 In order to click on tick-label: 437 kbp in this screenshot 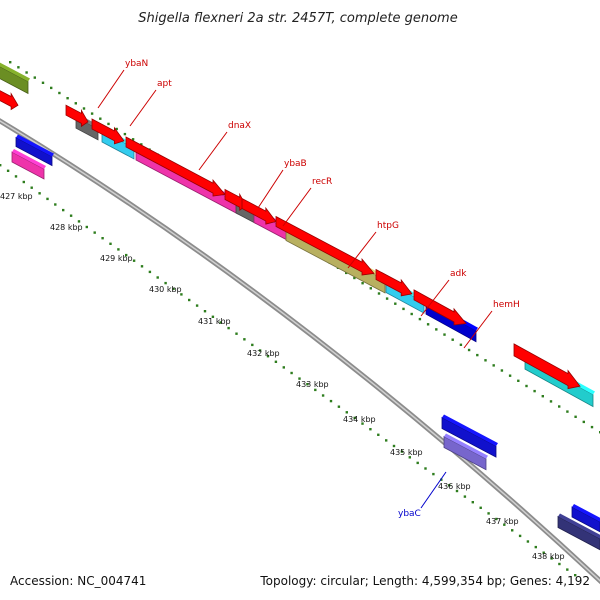, I will do `click(502, 521)`.